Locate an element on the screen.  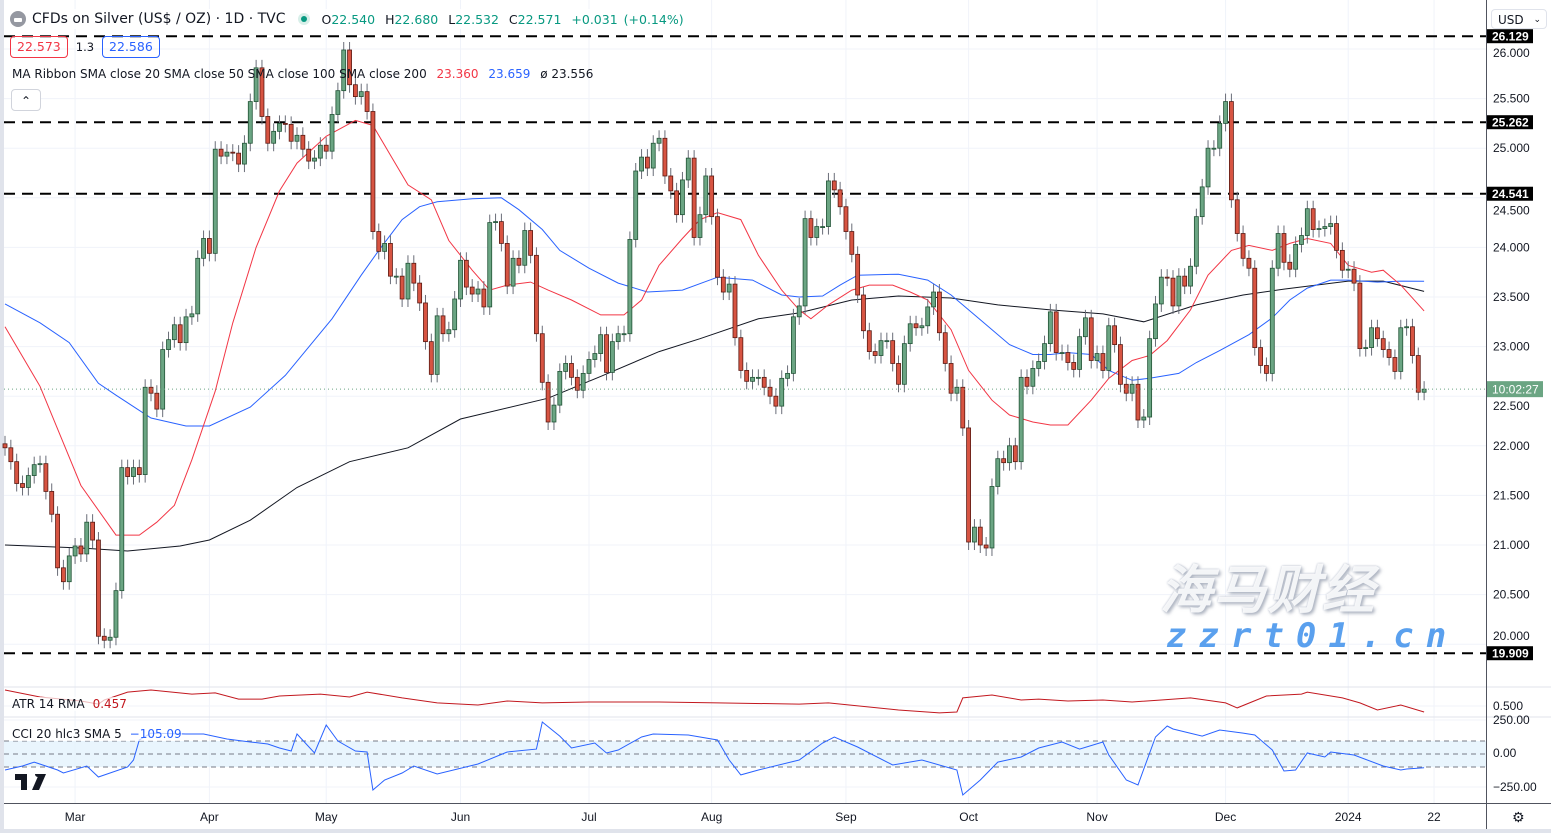
symbol-title: CFDs on Silver (US$ / OZ) · 1D · TVC is located at coordinates (159, 19).